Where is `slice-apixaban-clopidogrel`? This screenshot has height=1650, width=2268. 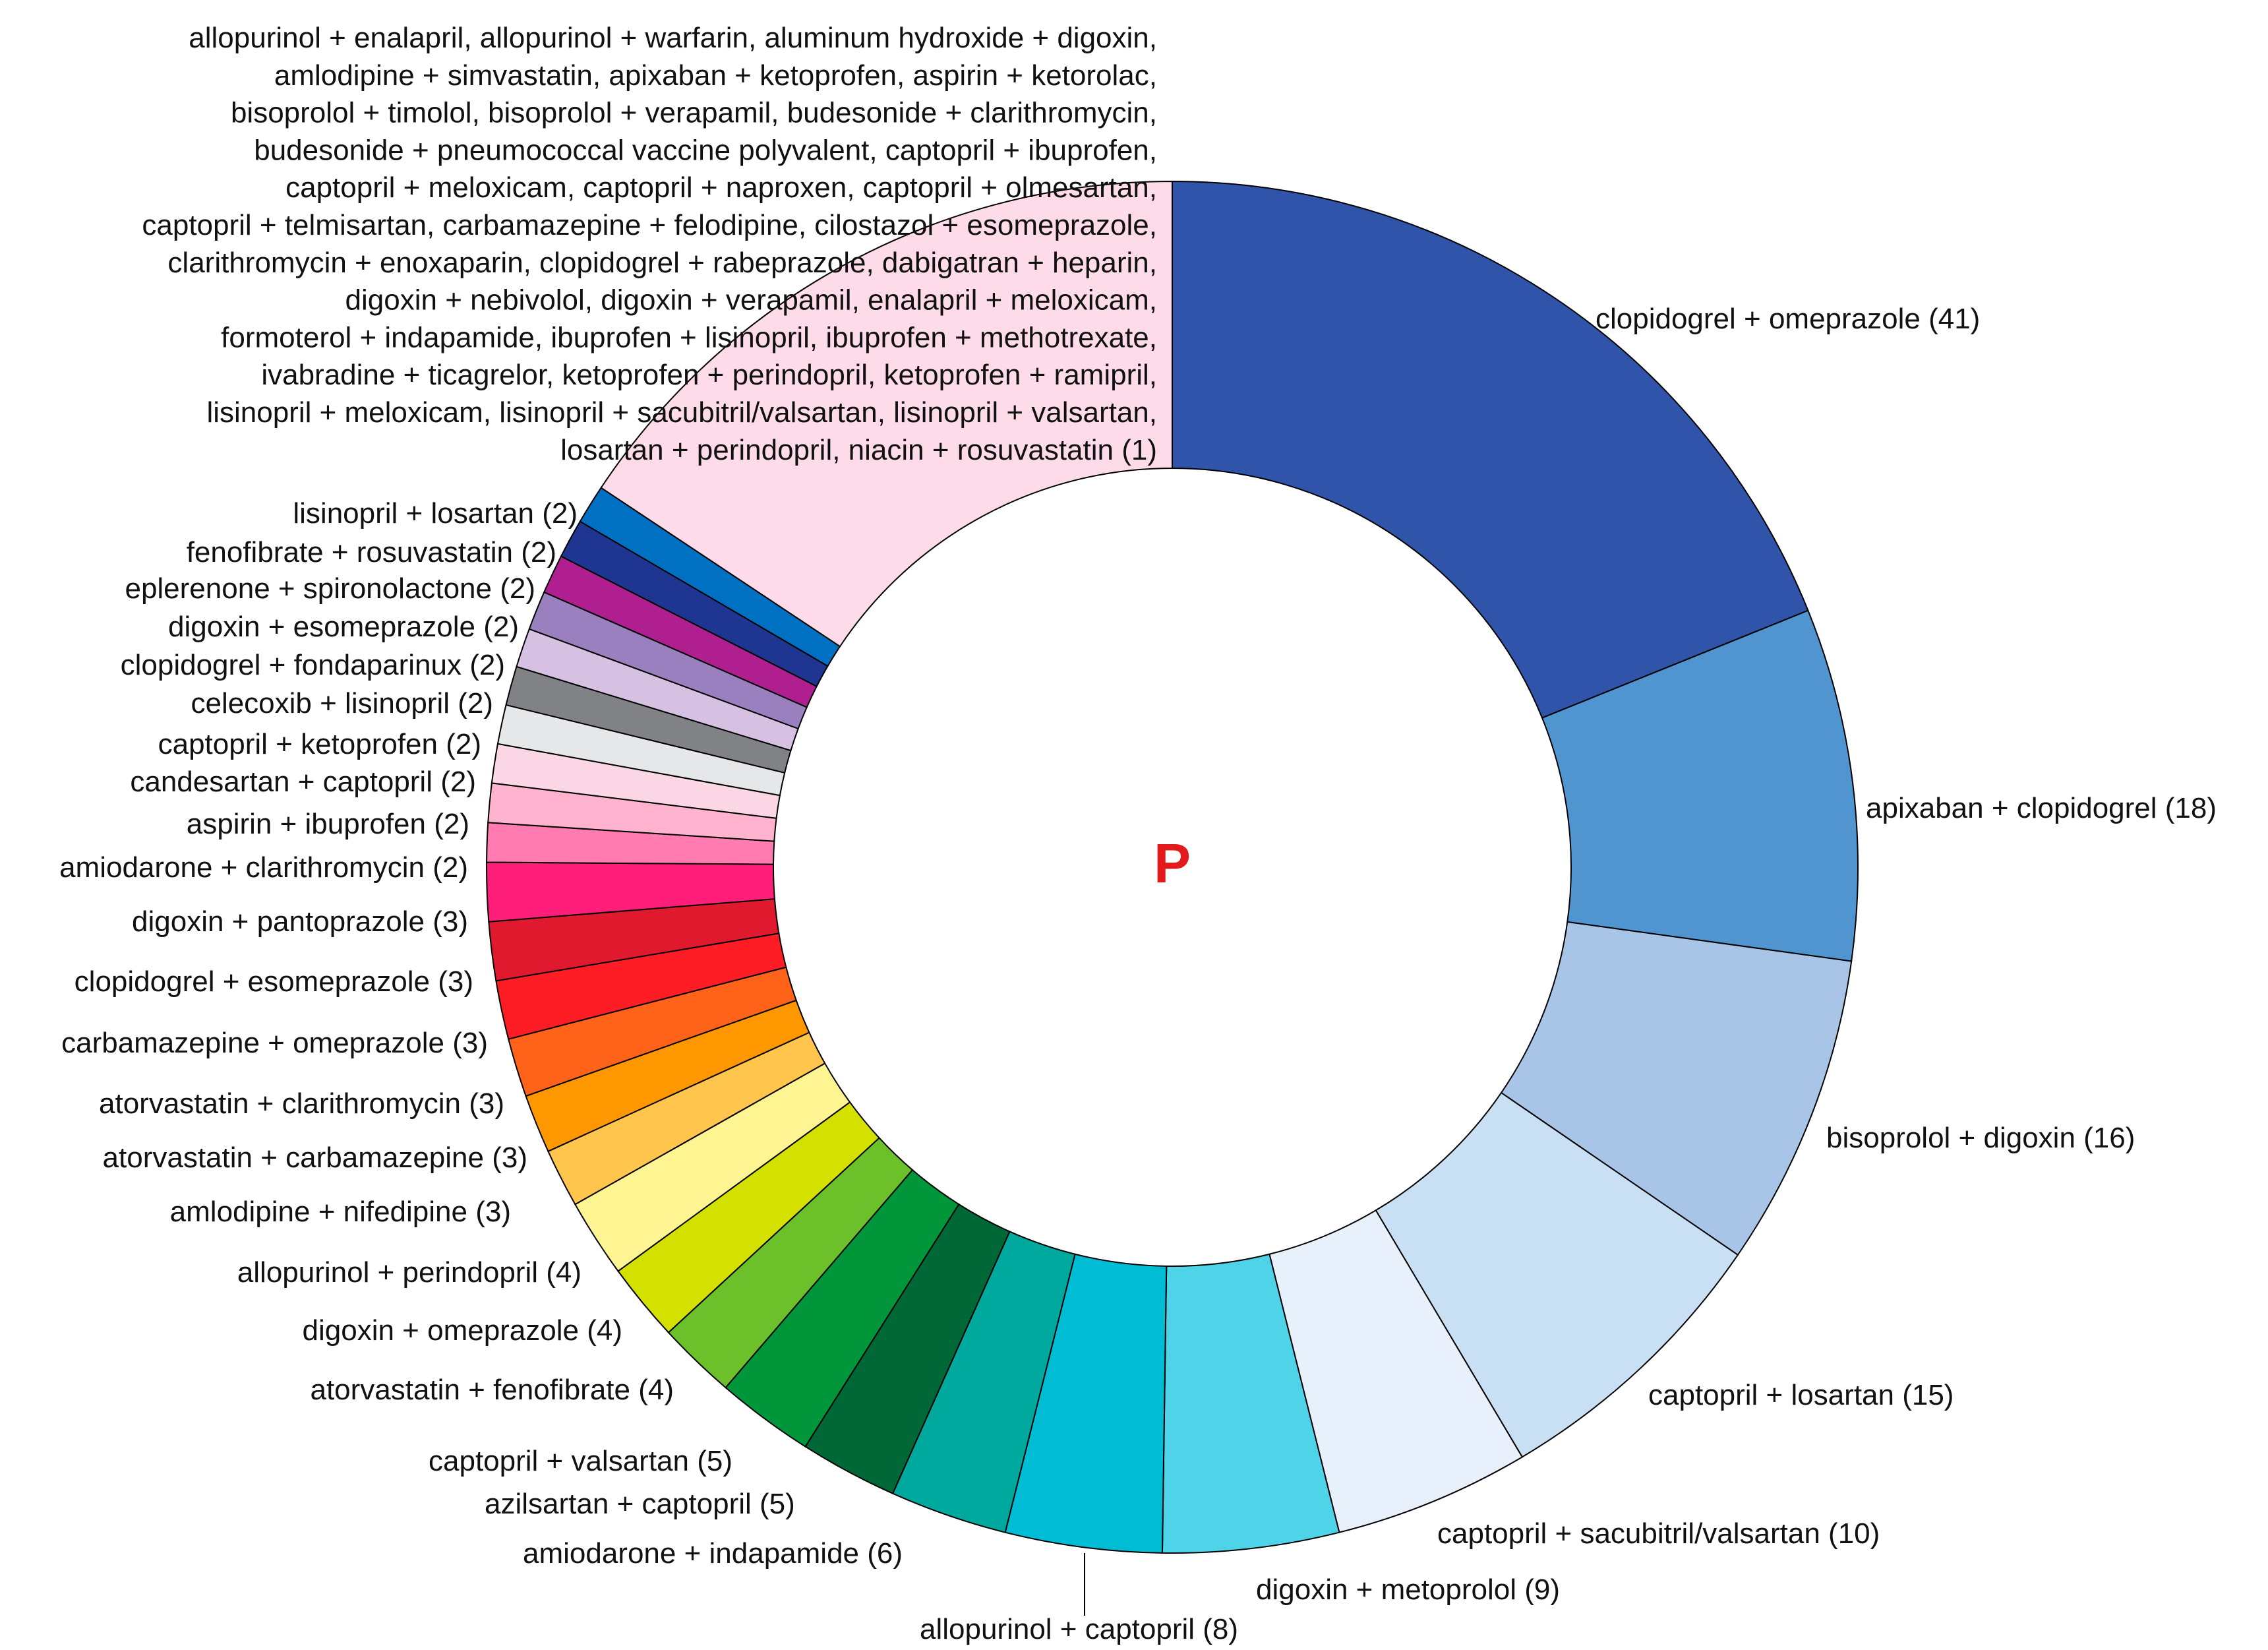
slice-apixaban-clopidogrel is located at coordinates (1700, 785).